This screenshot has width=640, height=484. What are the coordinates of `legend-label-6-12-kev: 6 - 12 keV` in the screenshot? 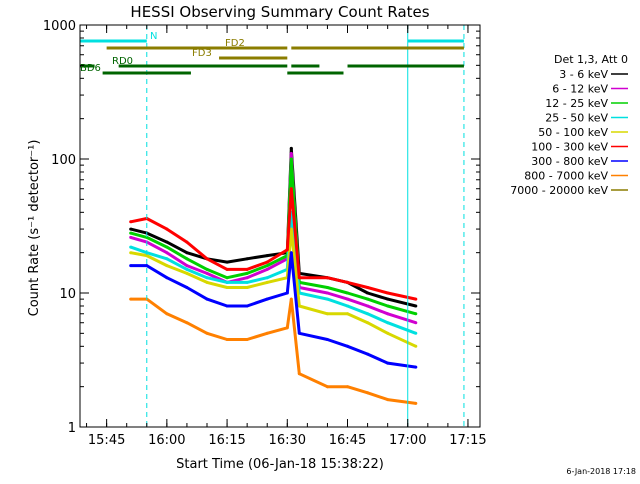 It's located at (580, 89).